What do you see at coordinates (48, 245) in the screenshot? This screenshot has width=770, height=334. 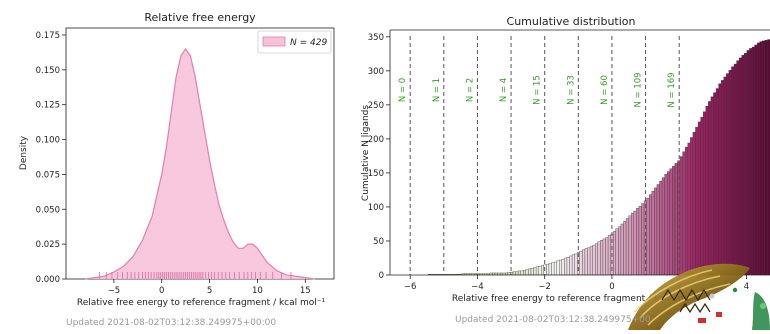 I see `y-tick-label: 0.025` at bounding box center [48, 245].